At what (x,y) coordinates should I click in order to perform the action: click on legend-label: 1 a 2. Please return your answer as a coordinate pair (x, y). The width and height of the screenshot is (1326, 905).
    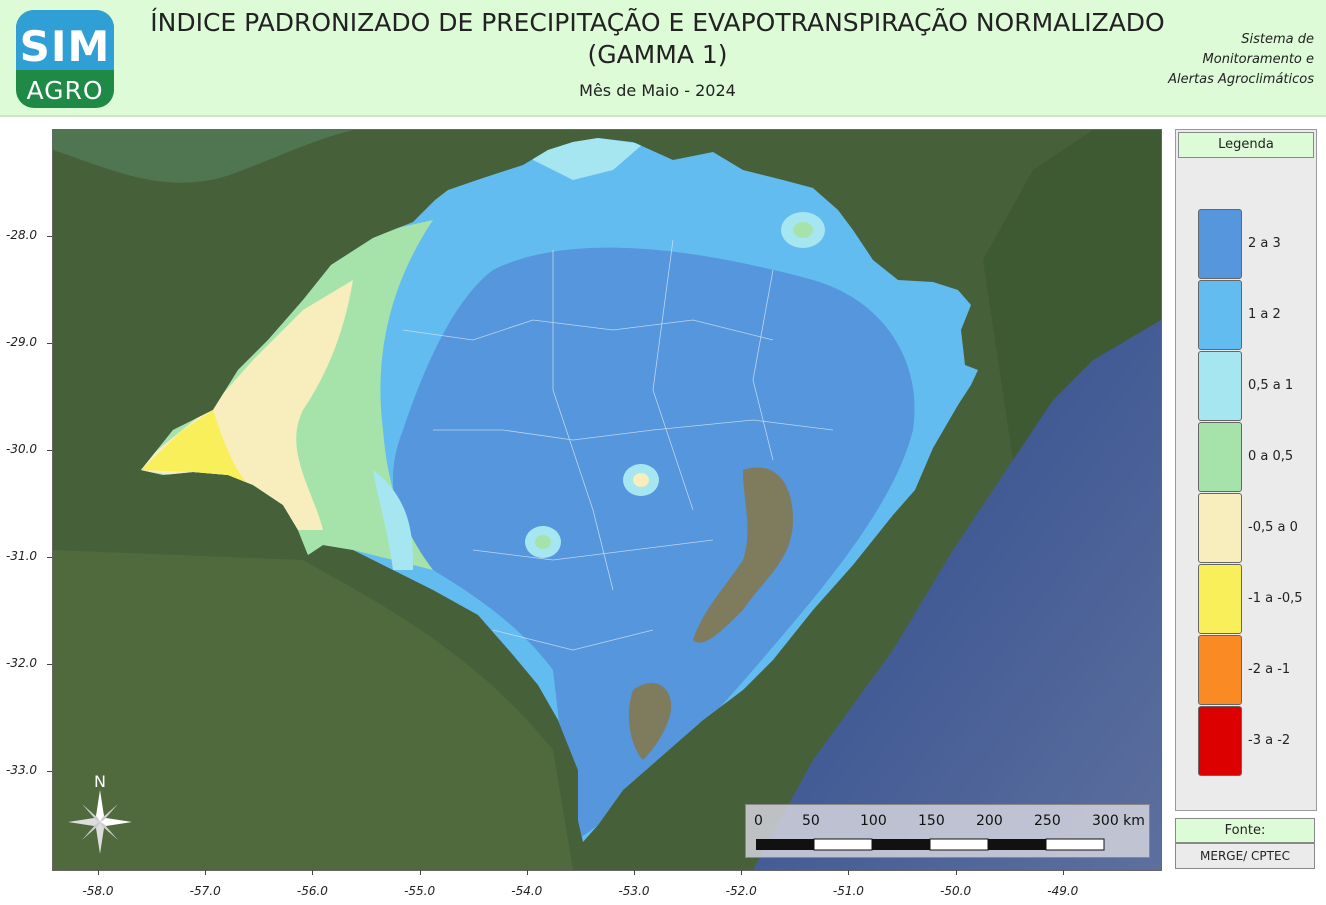
    Looking at the image, I should click on (1264, 314).